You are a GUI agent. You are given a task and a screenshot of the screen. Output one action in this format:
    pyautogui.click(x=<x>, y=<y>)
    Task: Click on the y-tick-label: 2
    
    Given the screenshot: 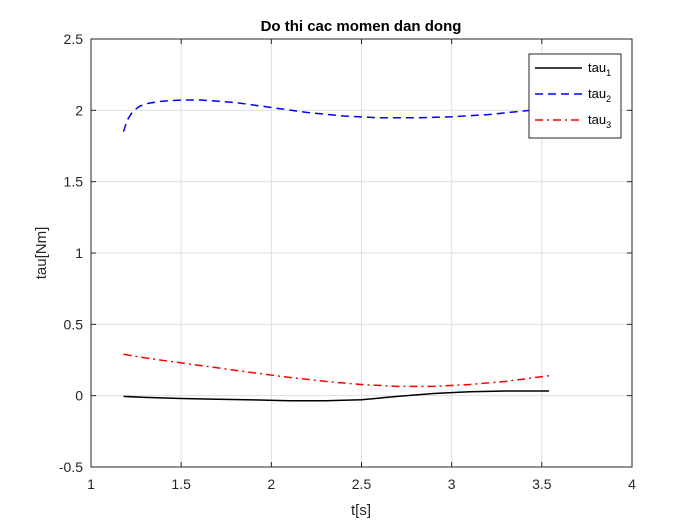 What is the action you would take?
    pyautogui.click(x=79, y=110)
    